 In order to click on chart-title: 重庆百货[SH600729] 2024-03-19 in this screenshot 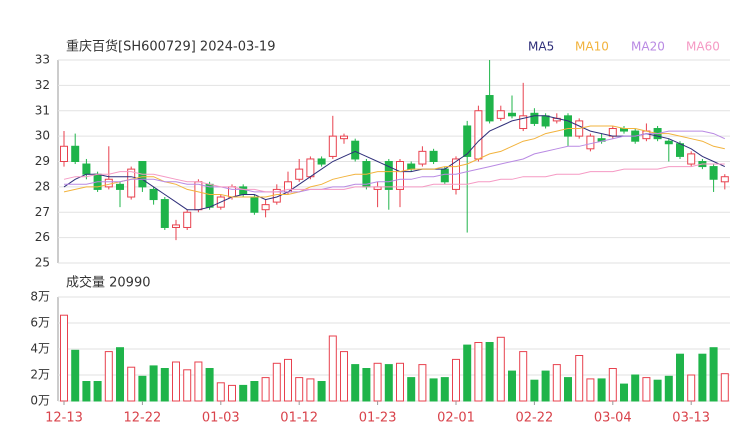, I will do `click(170, 47)`.